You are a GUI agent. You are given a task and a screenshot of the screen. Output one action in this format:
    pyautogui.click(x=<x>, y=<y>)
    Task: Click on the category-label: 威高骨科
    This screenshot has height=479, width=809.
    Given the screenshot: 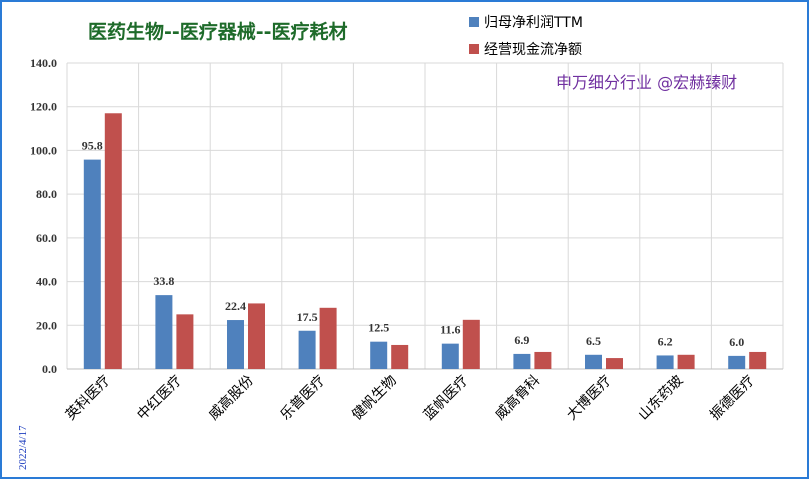 What is the action you would take?
    pyautogui.click(x=518, y=398)
    